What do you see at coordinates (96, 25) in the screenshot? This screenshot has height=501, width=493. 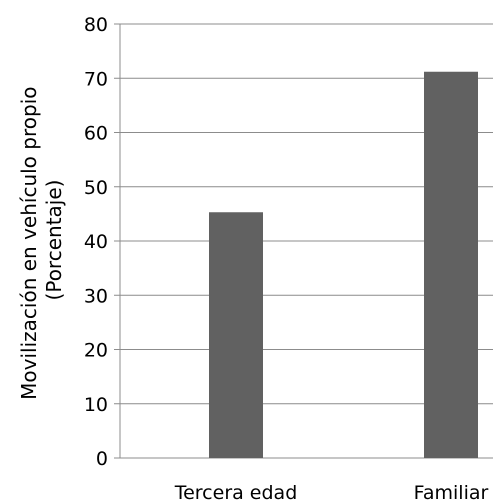 I see `y-tick-label: 80` at bounding box center [96, 25].